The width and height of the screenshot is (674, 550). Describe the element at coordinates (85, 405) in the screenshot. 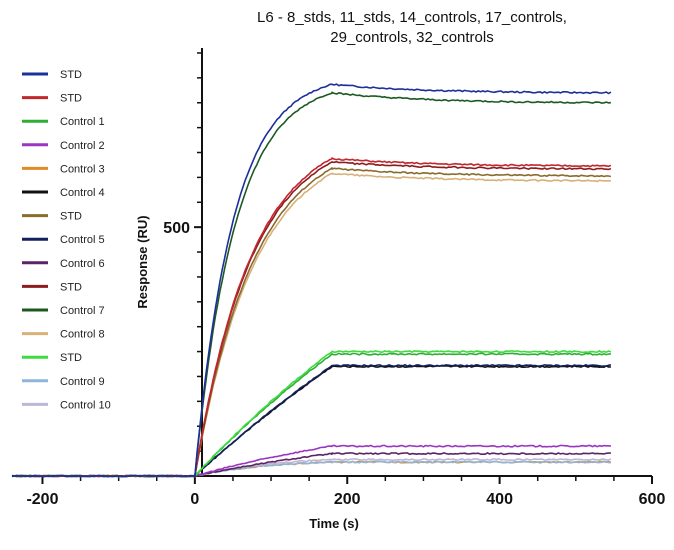

I see `legend-label: Control 10` at that location.